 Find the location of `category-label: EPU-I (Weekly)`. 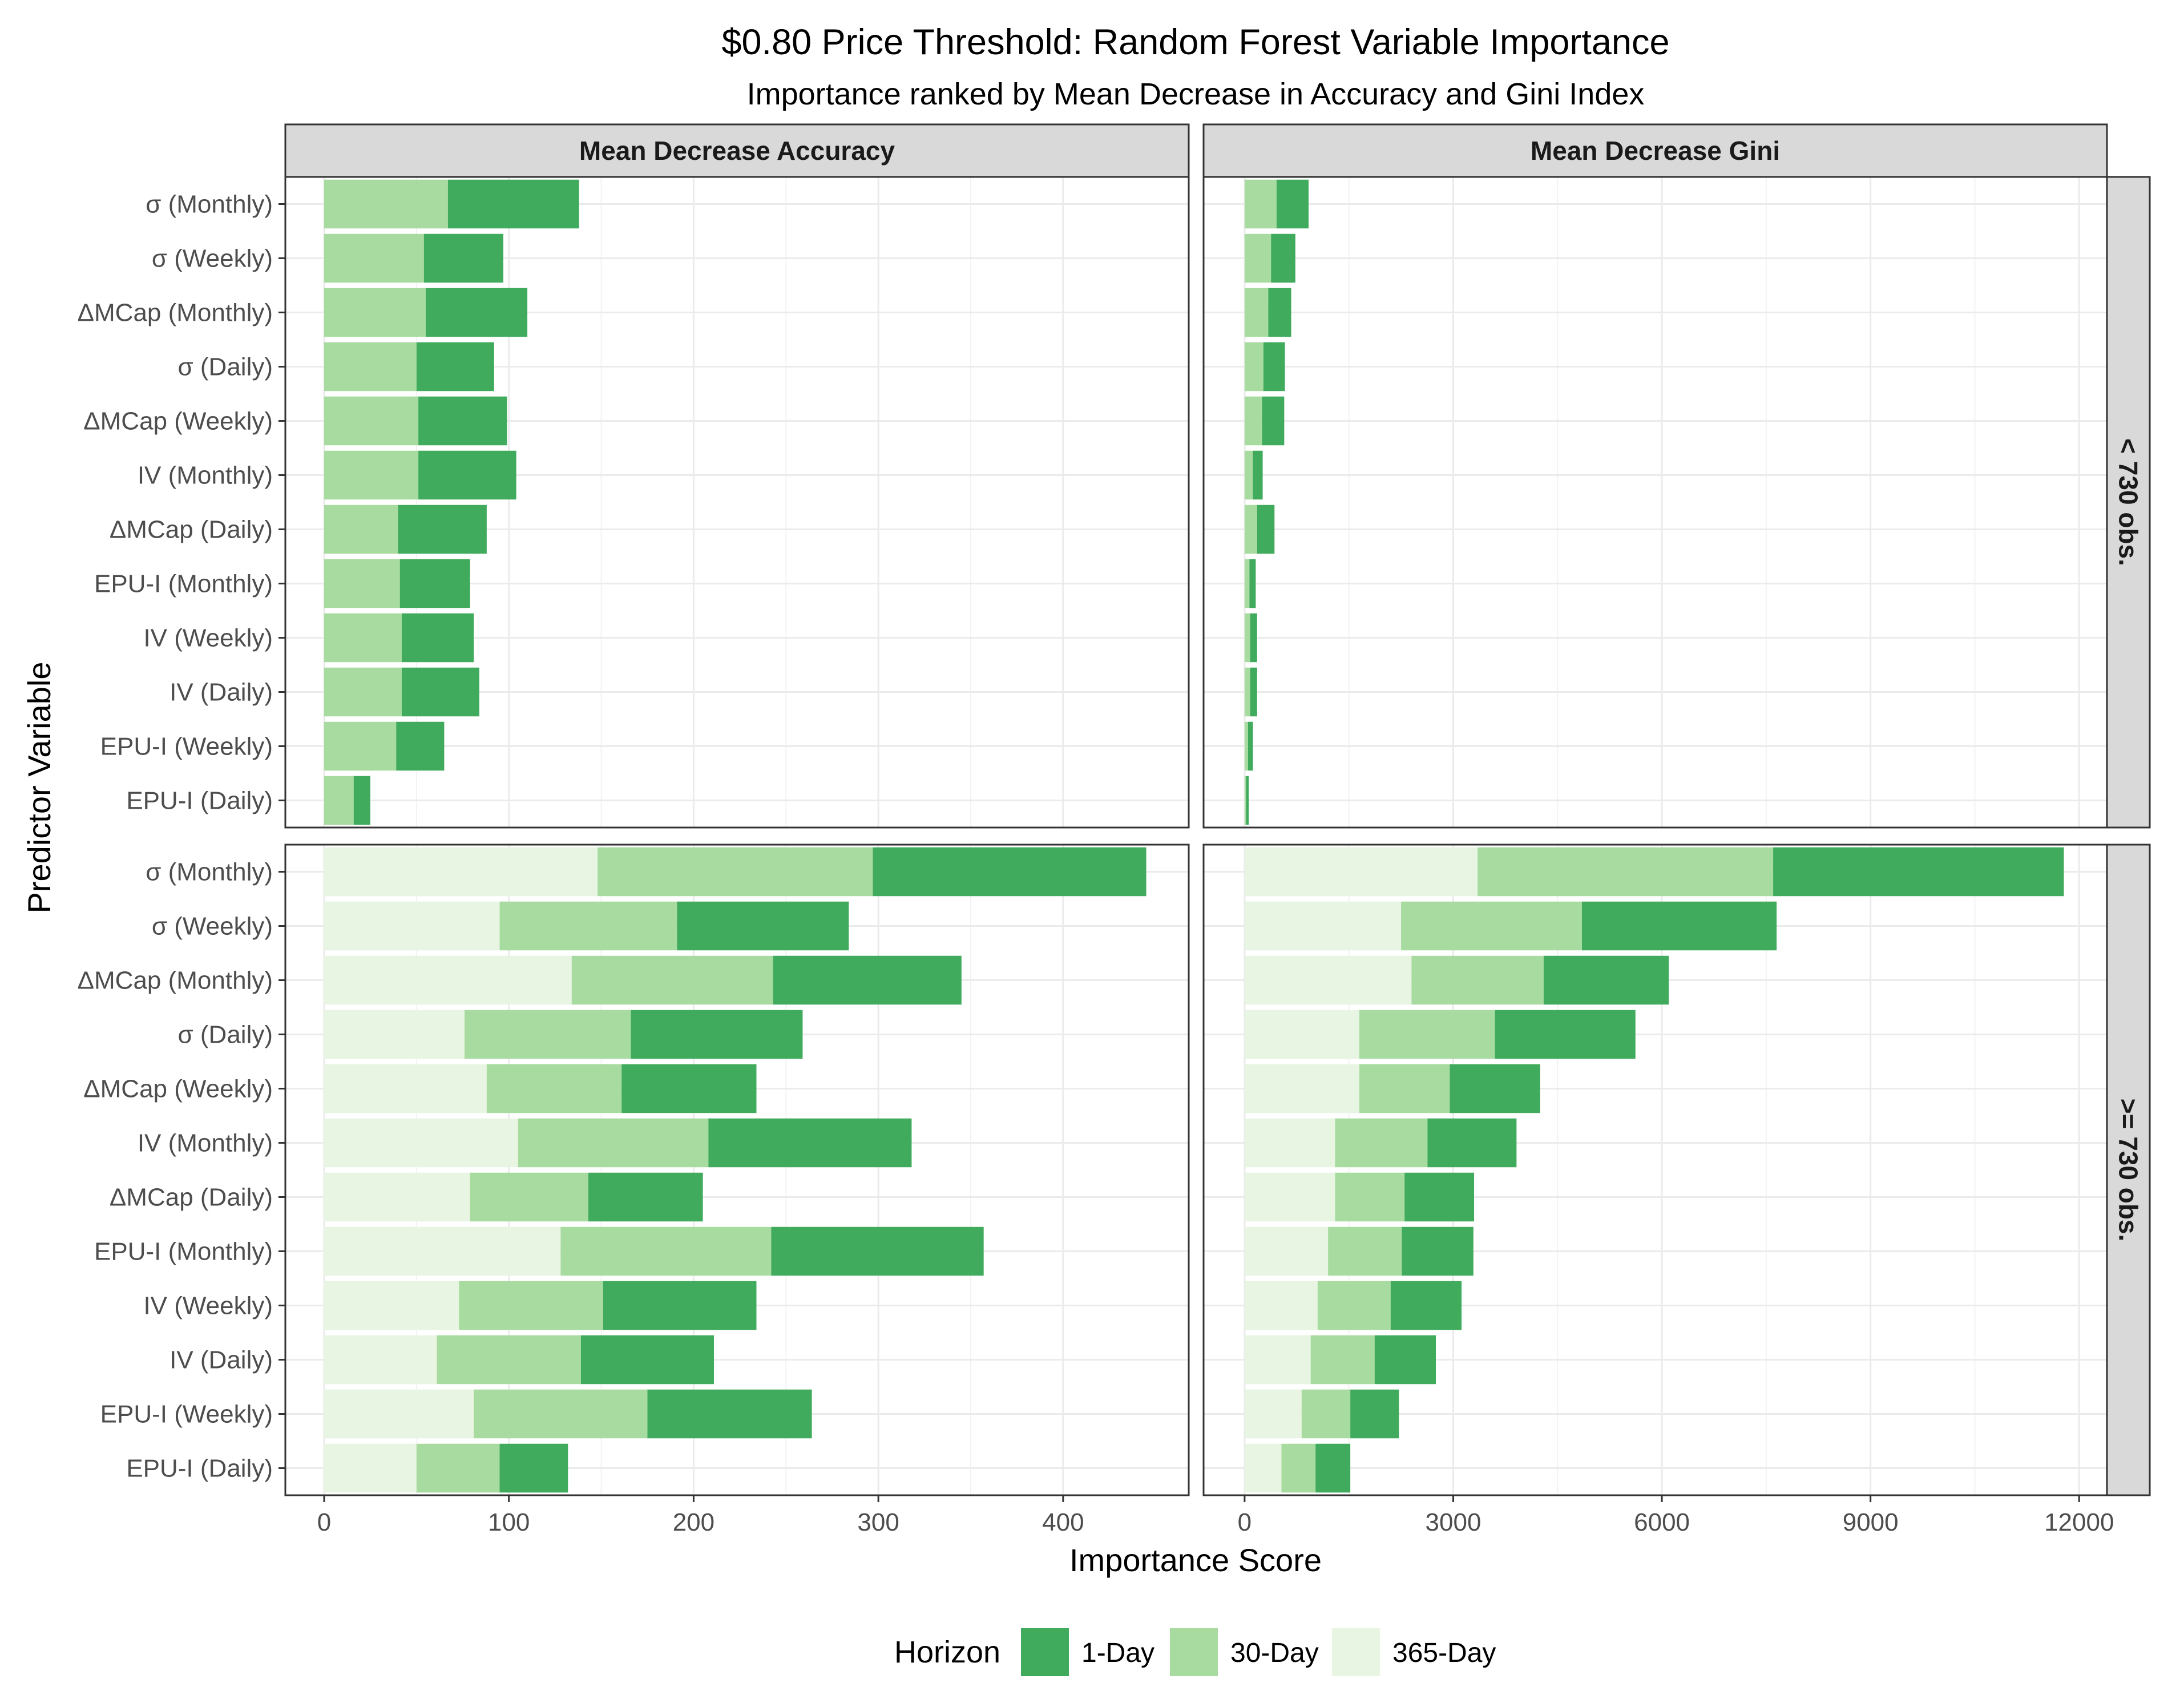

category-label: EPU-I (Weekly) is located at coordinates (186, 747).